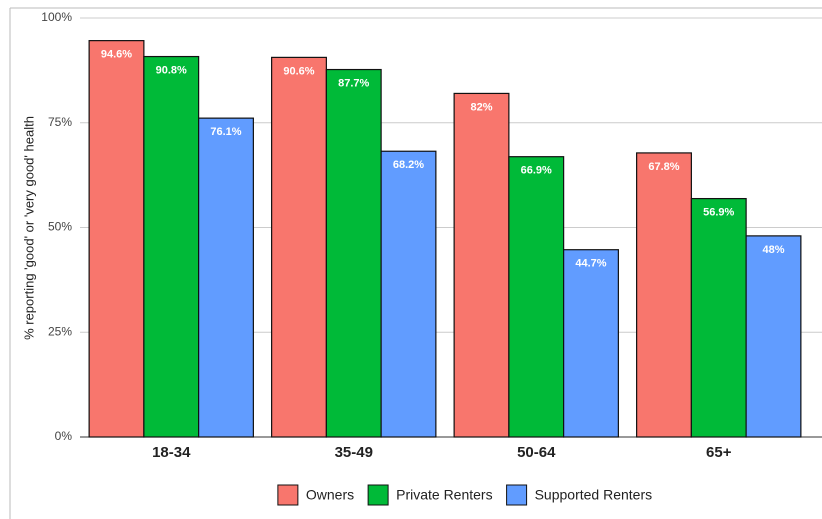 Image resolution: width=822 pixels, height=519 pixels. What do you see at coordinates (773, 250) in the screenshot?
I see `value-label: 48%` at bounding box center [773, 250].